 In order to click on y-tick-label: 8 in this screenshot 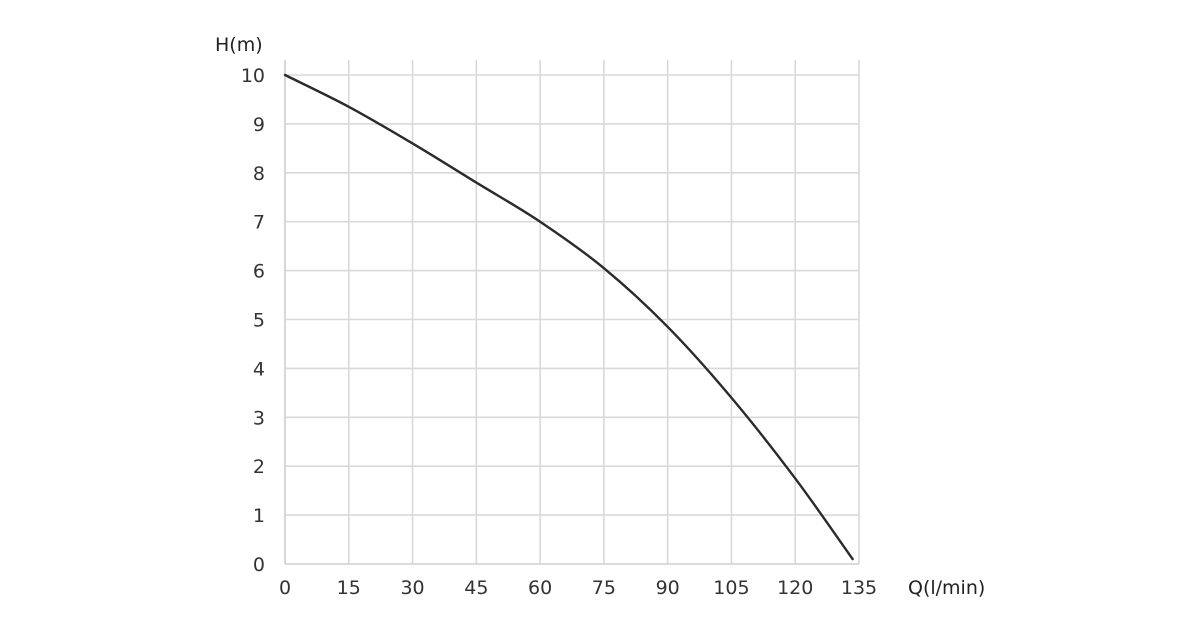, I will do `click(259, 174)`.